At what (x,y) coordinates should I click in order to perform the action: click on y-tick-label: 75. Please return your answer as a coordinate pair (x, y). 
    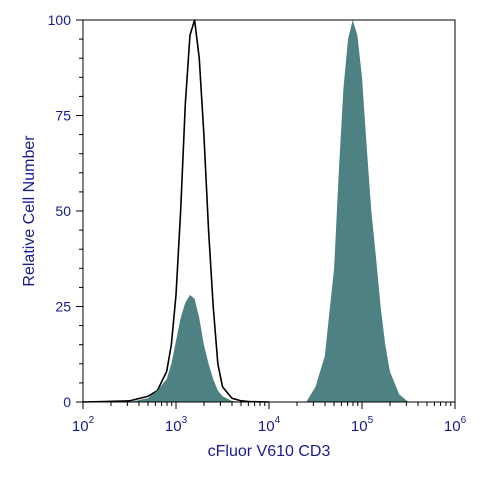
    Looking at the image, I should click on (63, 116).